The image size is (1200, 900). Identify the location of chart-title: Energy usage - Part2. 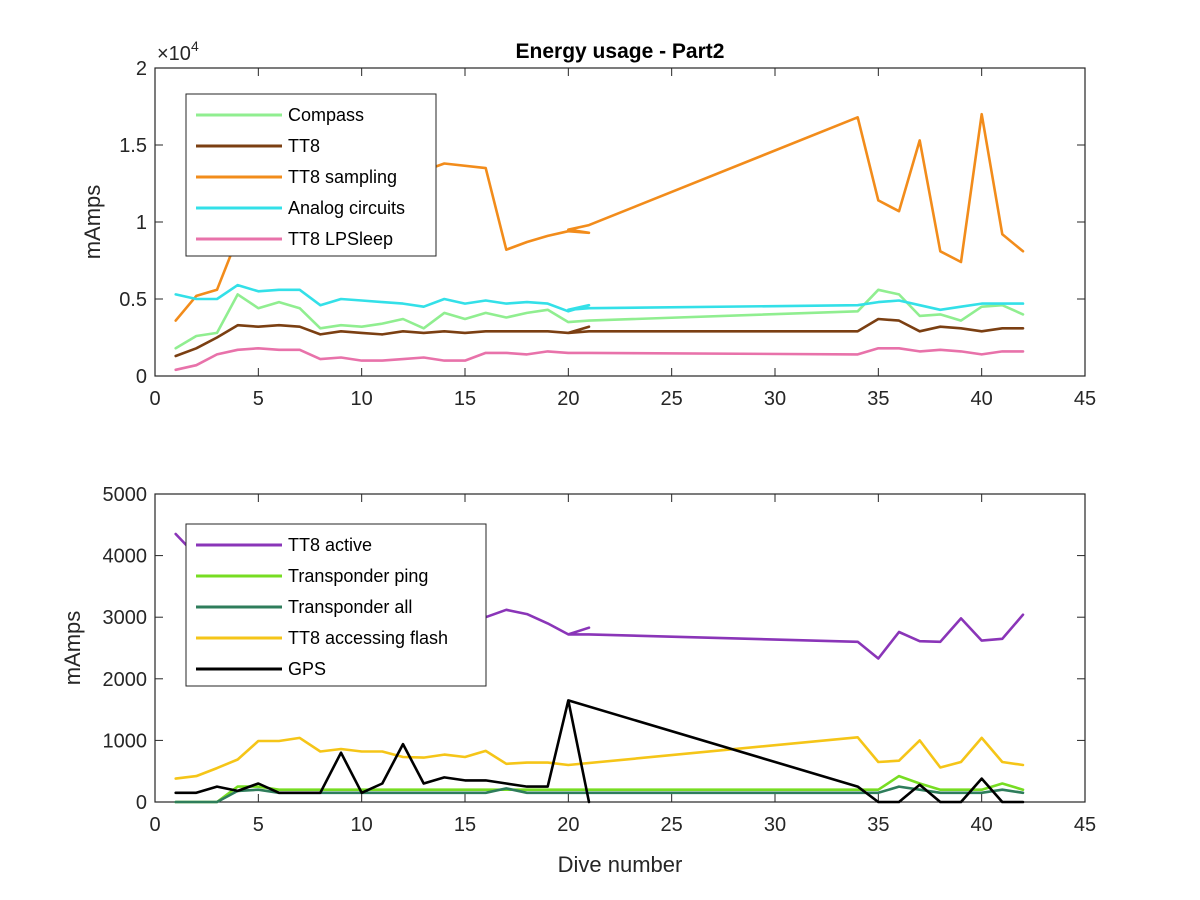
(620, 51).